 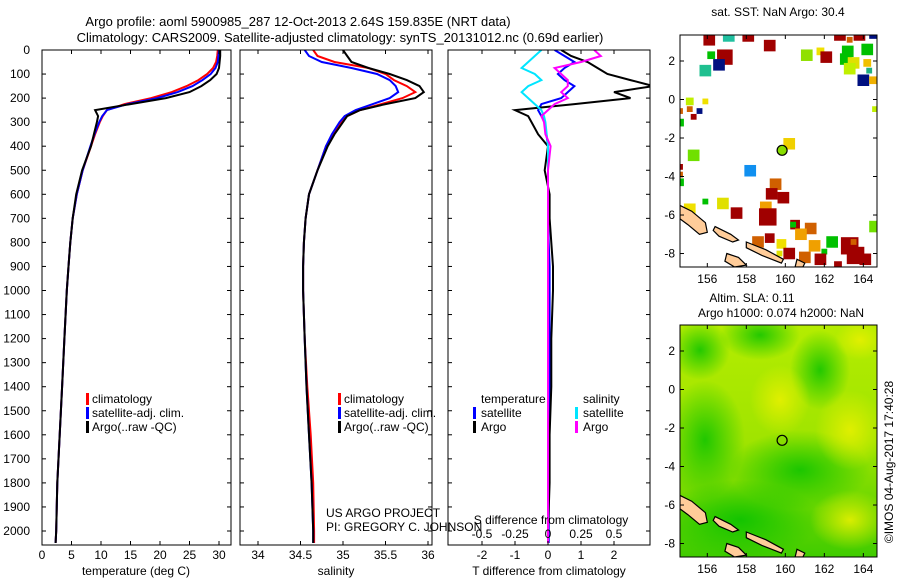 What do you see at coordinates (16, 483) in the screenshot?
I see `depth-tick-label: 1800` at bounding box center [16, 483].